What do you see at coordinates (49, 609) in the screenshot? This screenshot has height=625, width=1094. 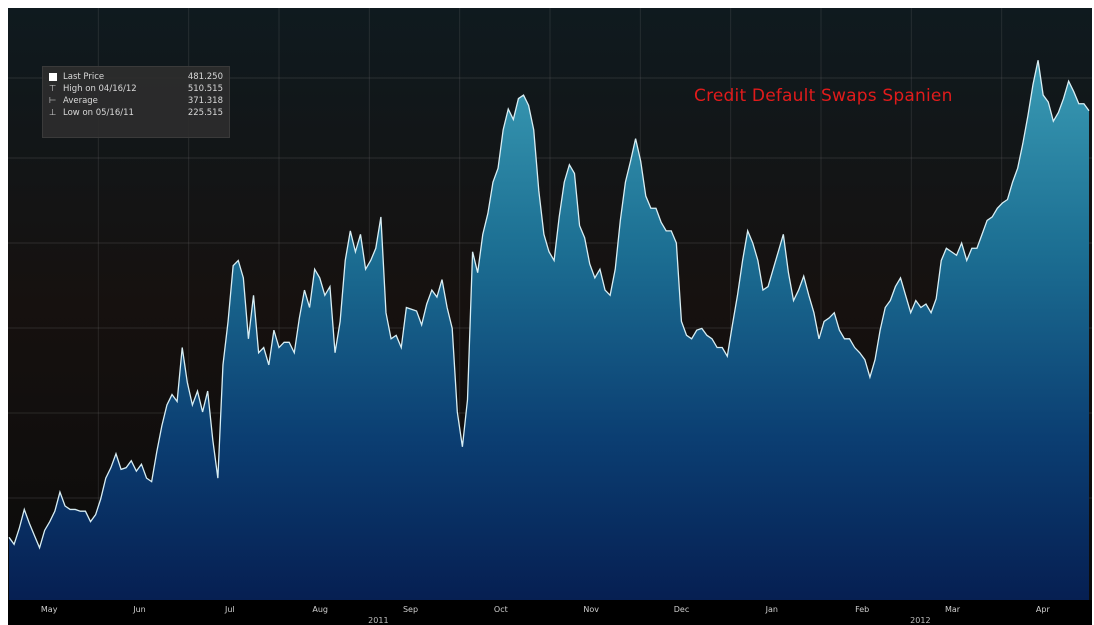 I see `x-tick-label: May` at bounding box center [49, 609].